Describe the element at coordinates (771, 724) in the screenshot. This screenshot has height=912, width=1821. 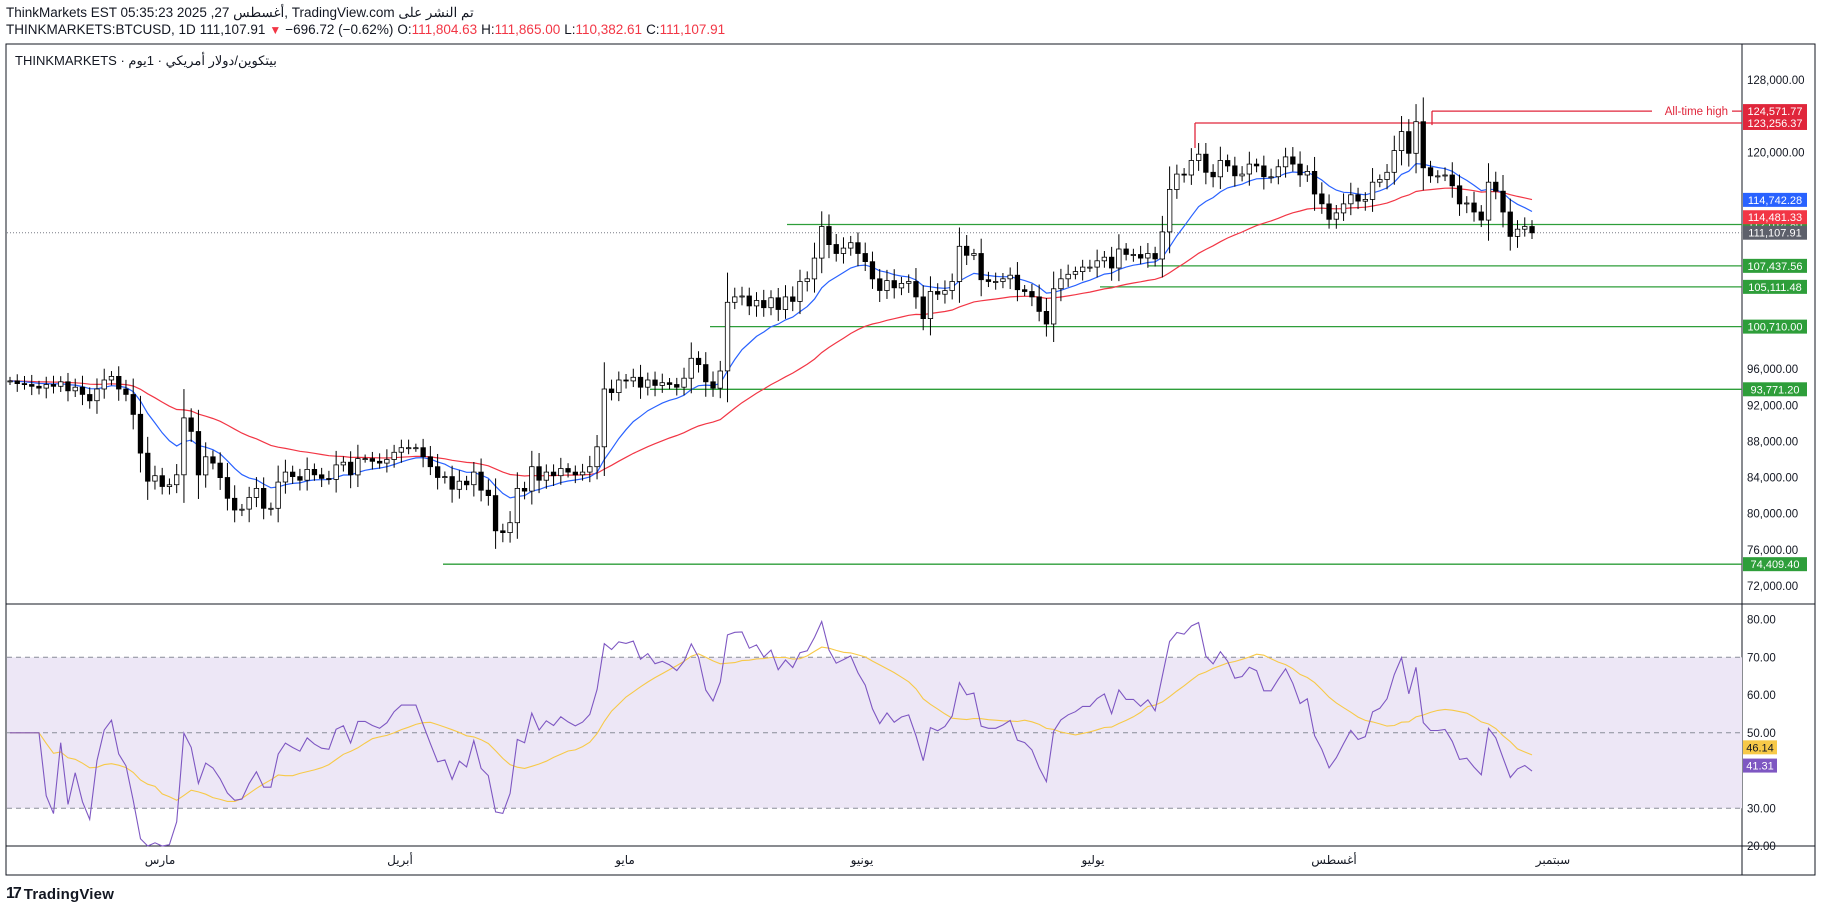
I see `rsi-ma-line` at that location.